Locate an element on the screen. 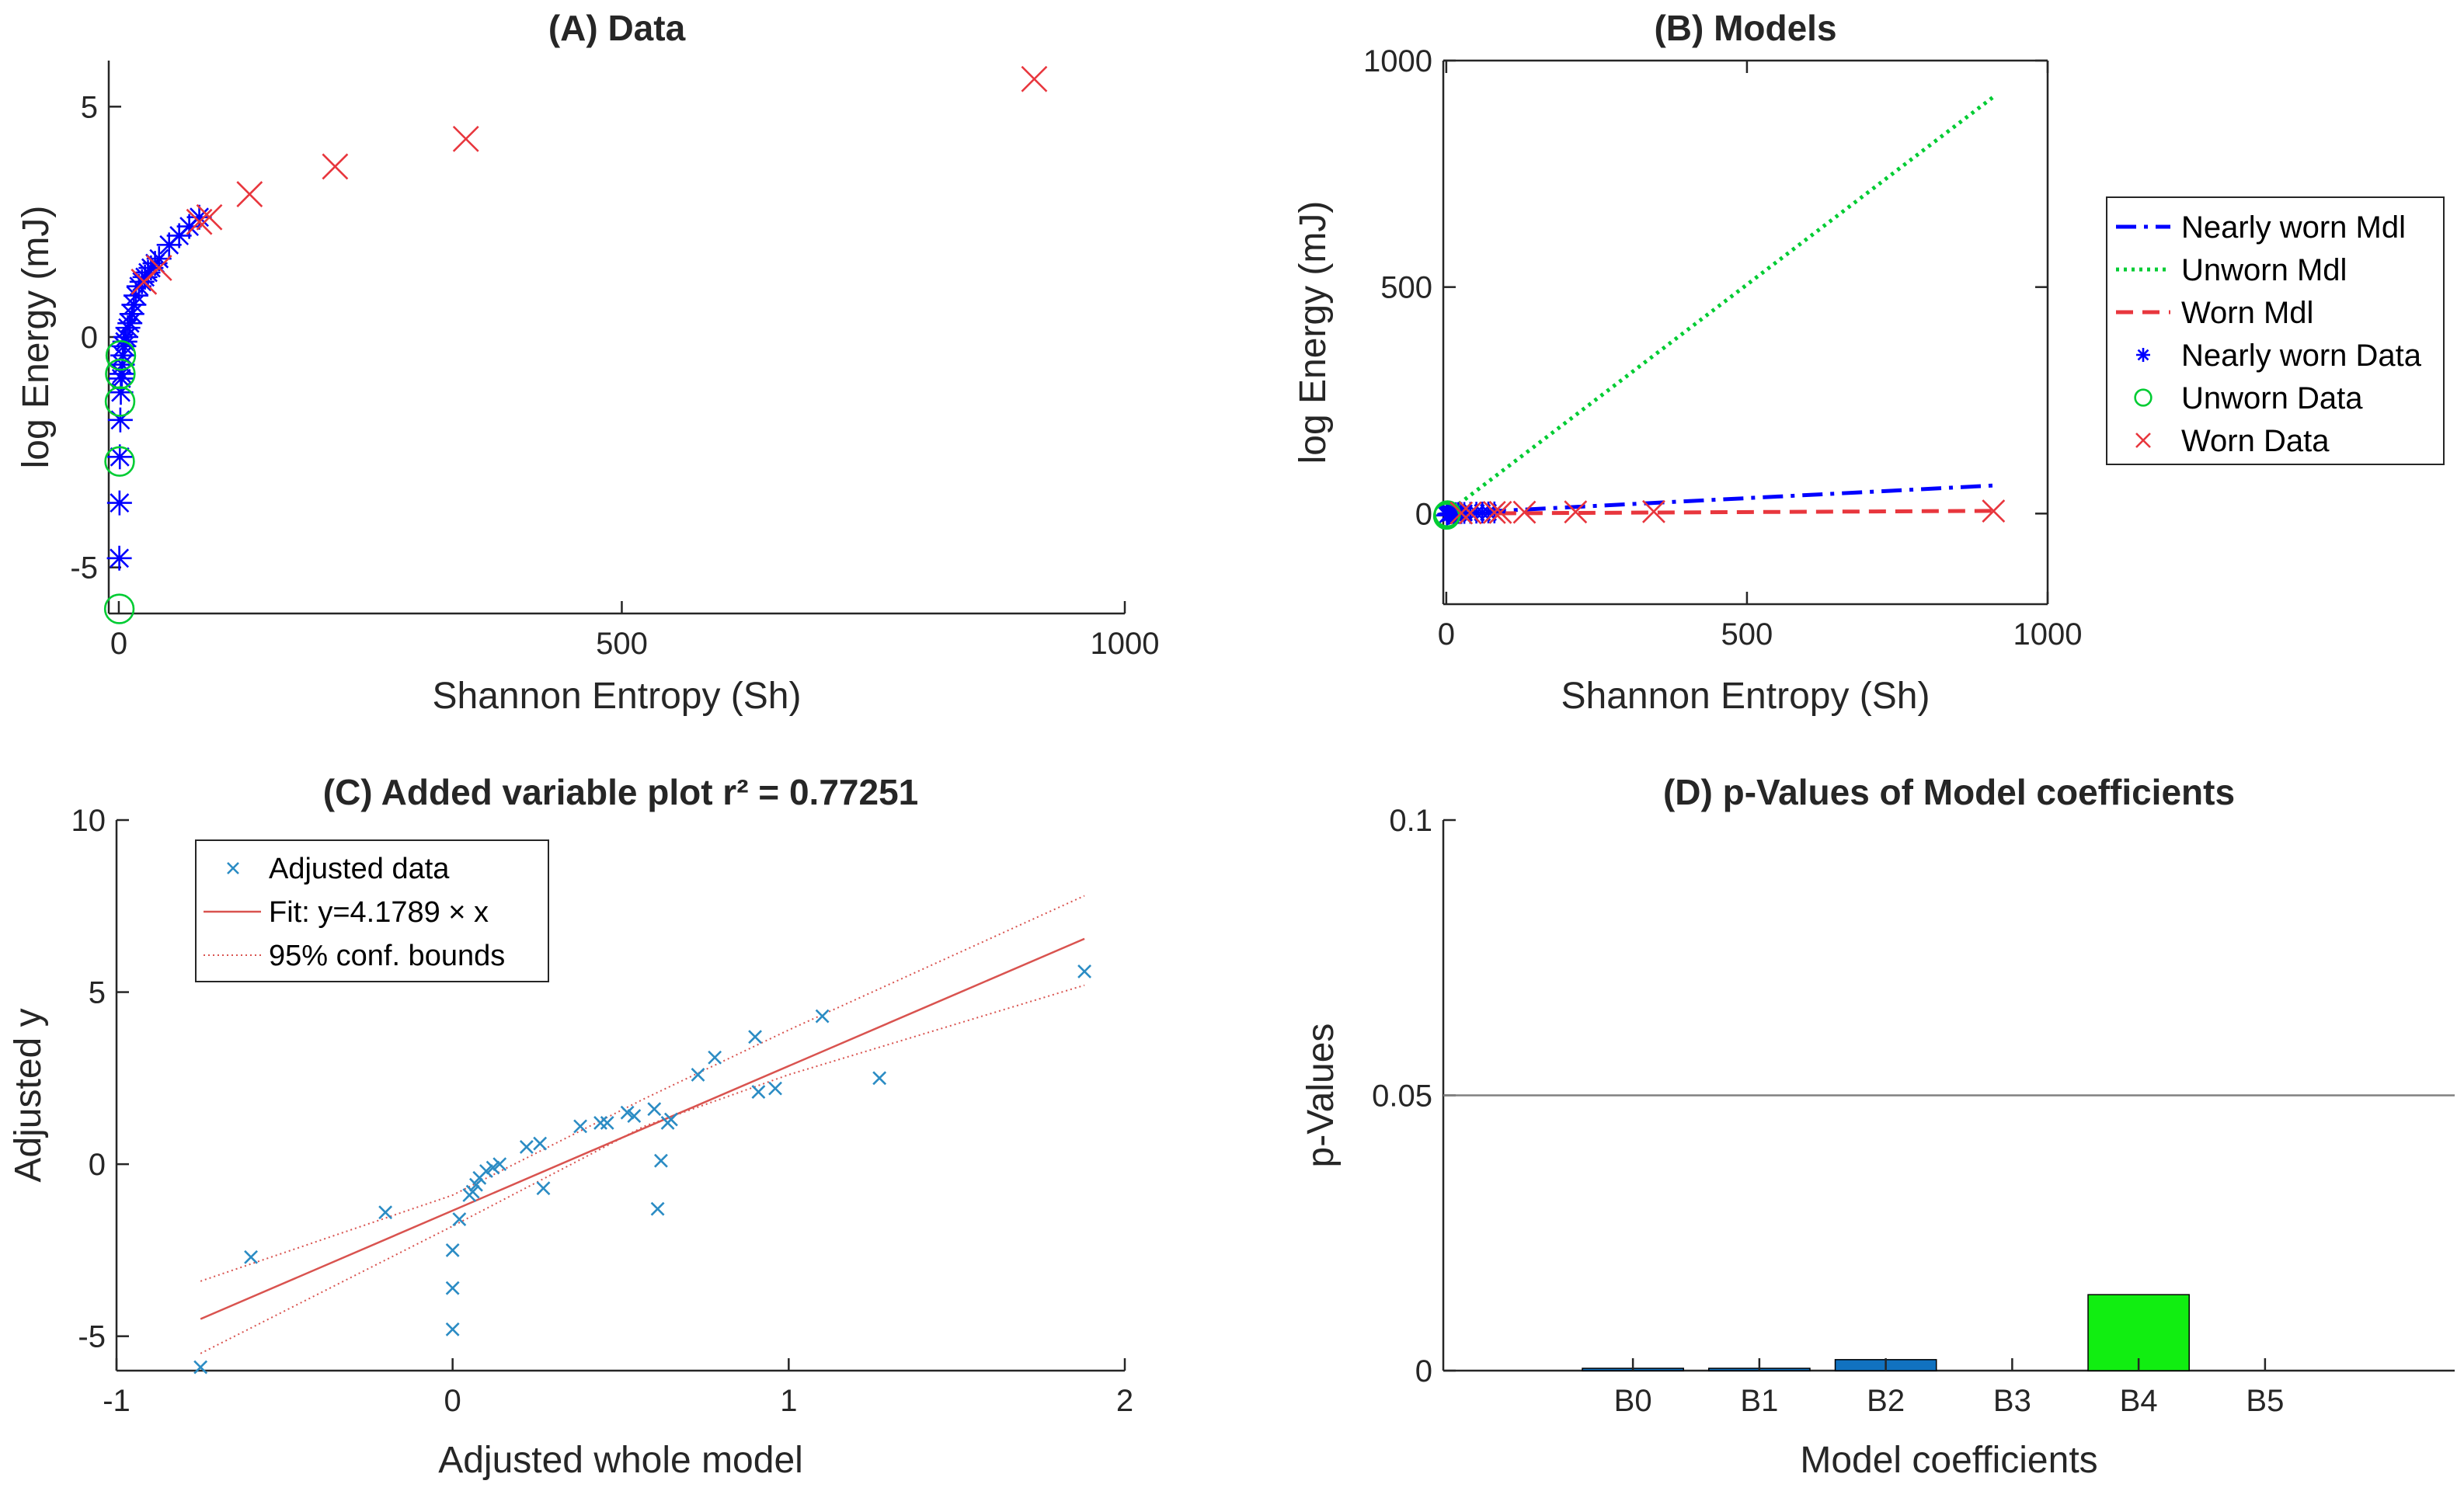  legend-box is located at coordinates (2275, 330).